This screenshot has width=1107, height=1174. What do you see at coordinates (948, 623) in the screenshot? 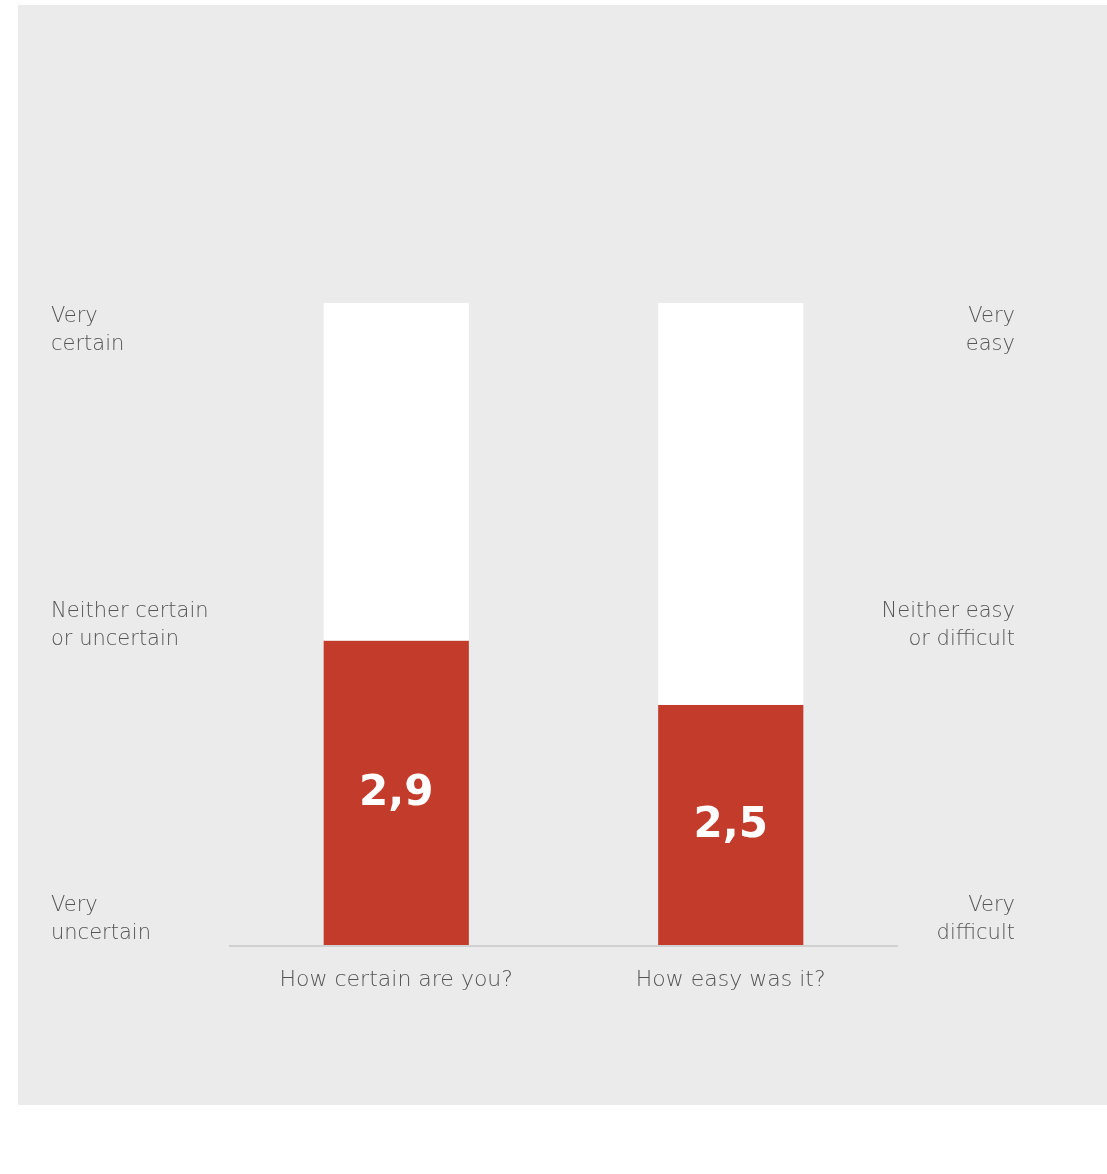
I see `annotation: Neither easy or difficult` at bounding box center [948, 623].